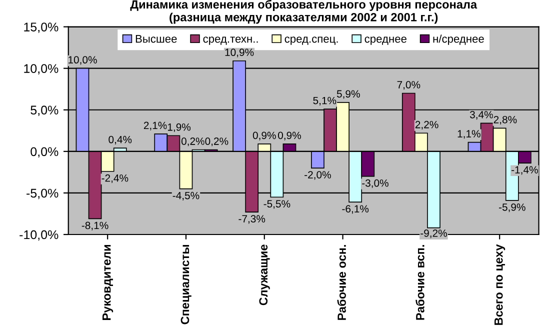 The image size is (547, 335). What do you see at coordinates (42, 194) in the screenshot?
I see `y-tick-label: -5,0%` at bounding box center [42, 194].